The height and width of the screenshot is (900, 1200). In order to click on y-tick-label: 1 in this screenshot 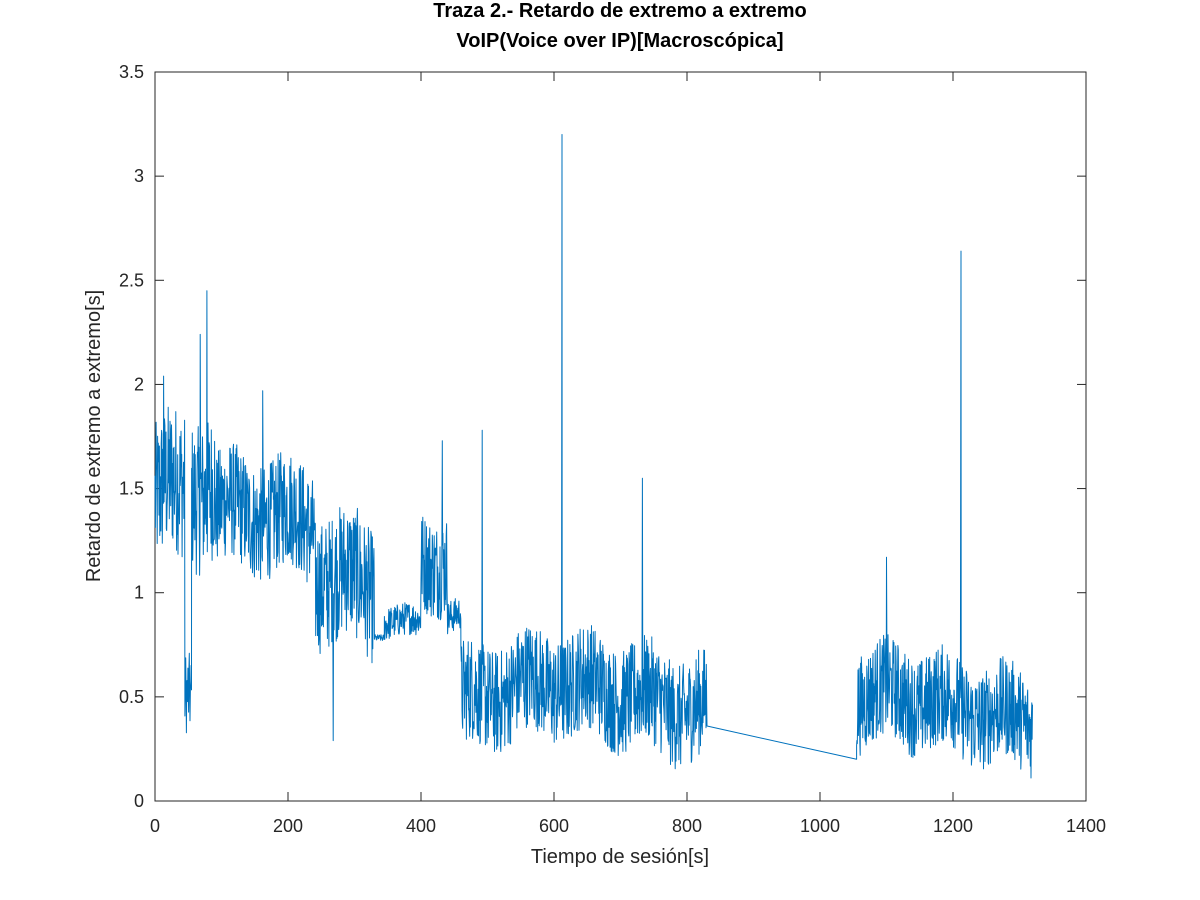, I will do `click(139, 593)`.